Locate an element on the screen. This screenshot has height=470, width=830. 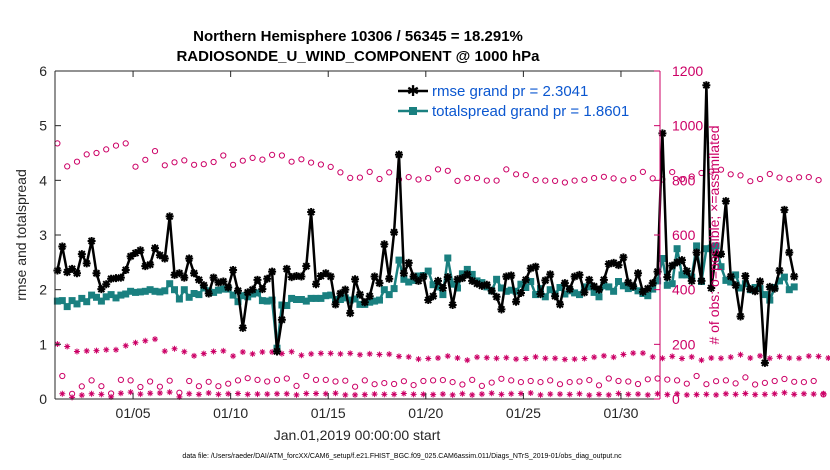
y-tick-label: 6 is located at coordinates (43, 71).